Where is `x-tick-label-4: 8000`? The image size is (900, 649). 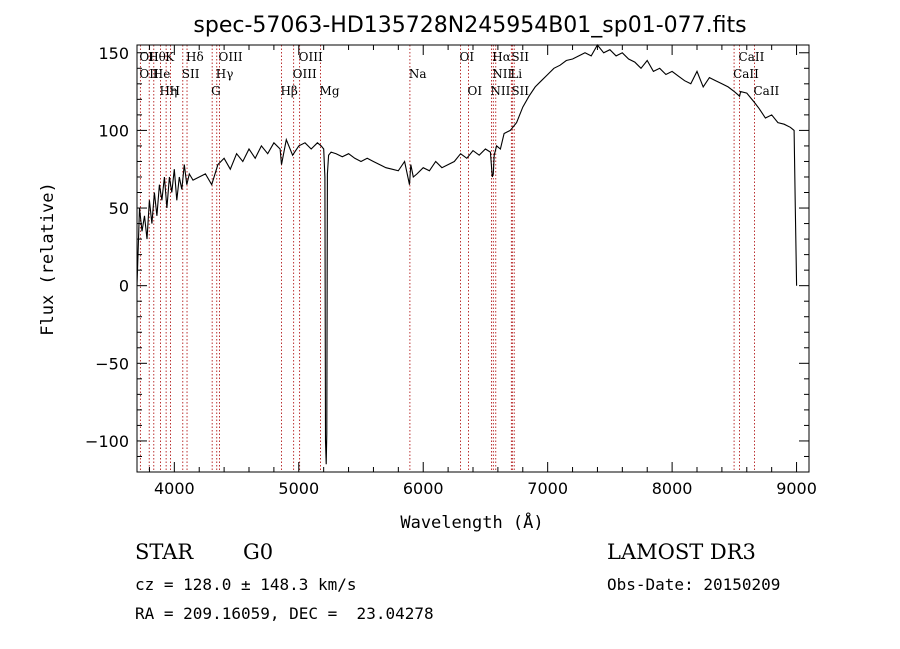 x-tick-label-4: 8000 is located at coordinates (672, 488).